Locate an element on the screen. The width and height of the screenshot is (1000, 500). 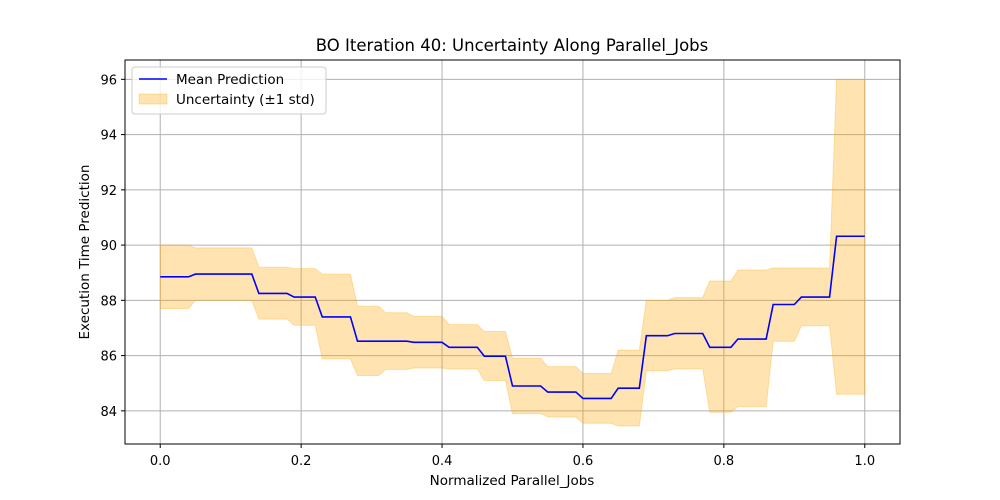
y-tick-label: 92 is located at coordinates (108, 191).